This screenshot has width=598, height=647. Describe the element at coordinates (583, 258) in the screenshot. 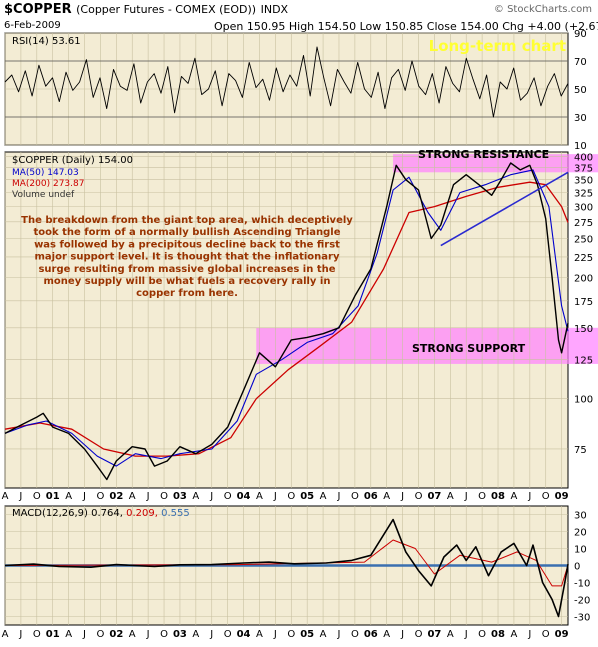

I see `price-y-tick-label: 225` at that location.